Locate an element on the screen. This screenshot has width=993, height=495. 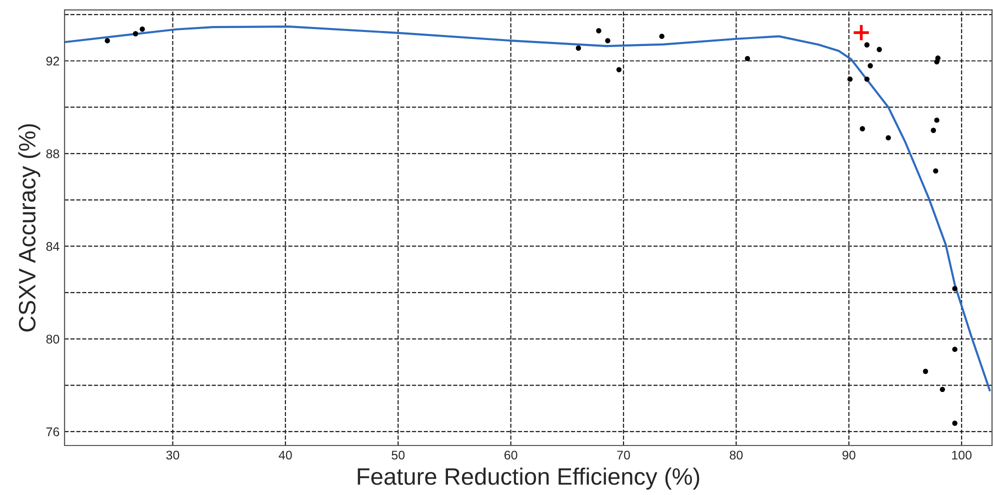
y-tick-label: 92 is located at coordinates (53, 61).